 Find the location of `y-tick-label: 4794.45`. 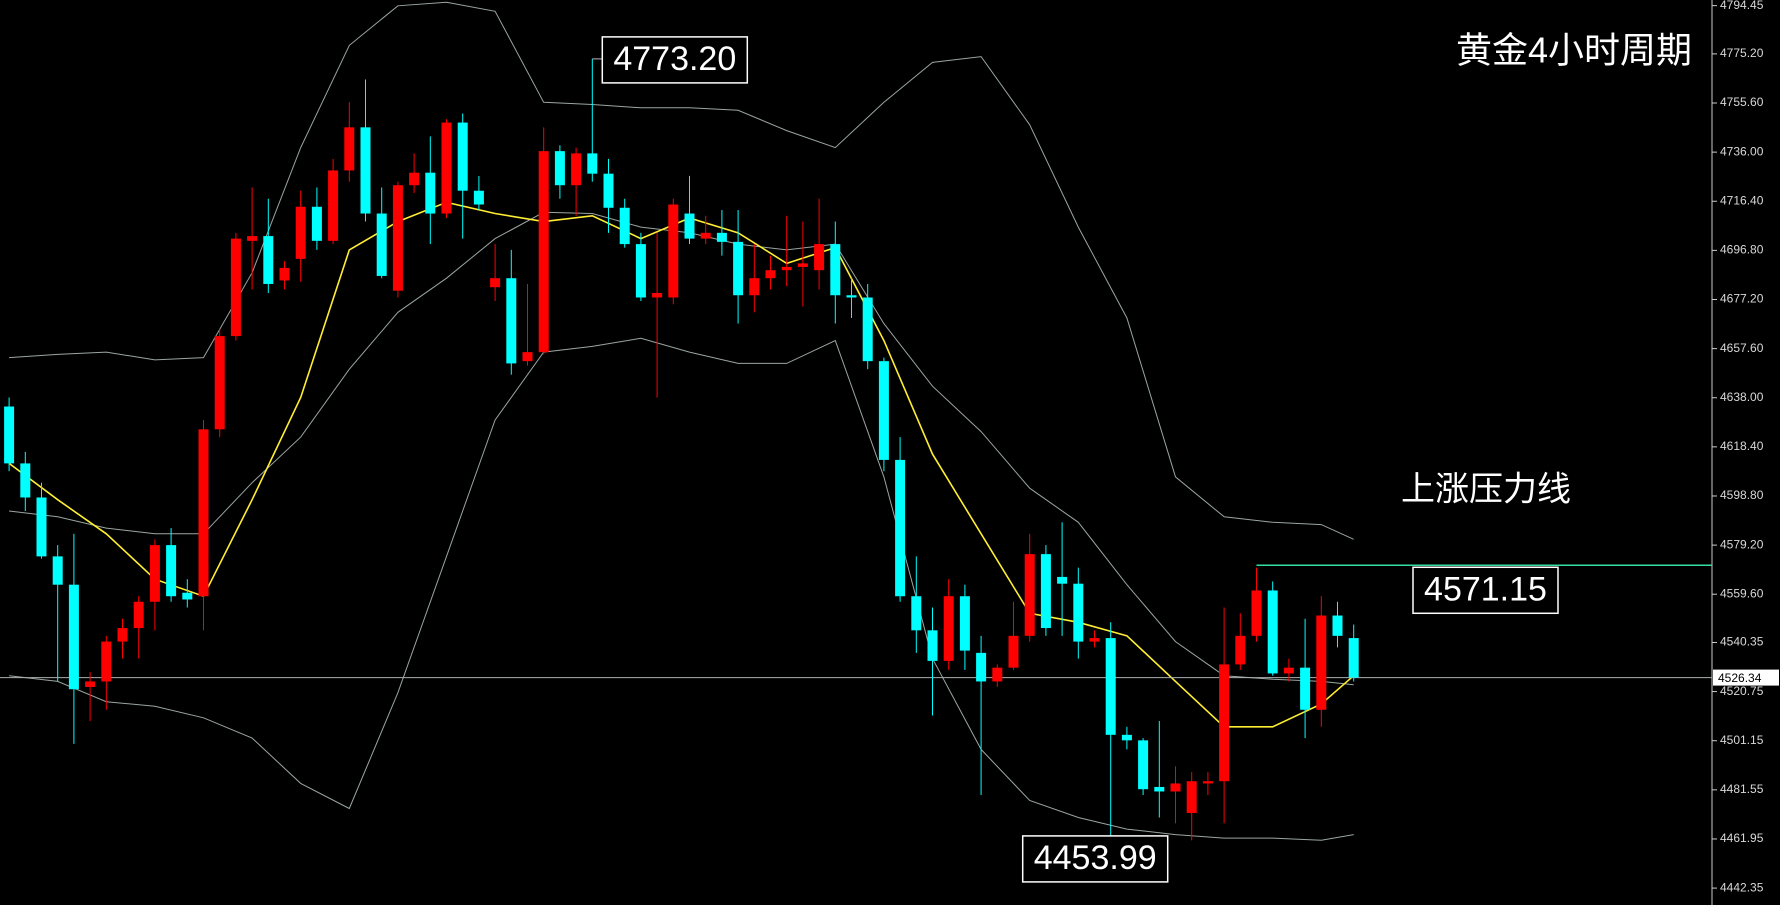

y-tick-label: 4794.45 is located at coordinates (1742, 6).